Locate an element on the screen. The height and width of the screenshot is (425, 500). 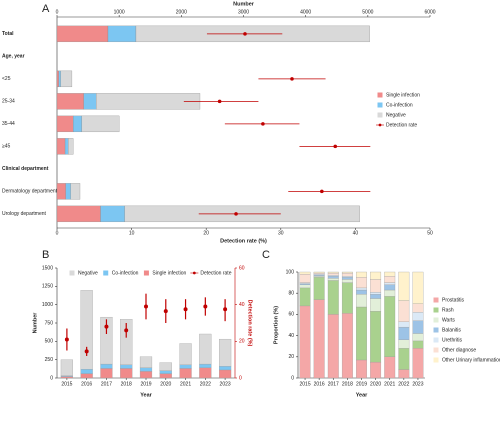
y-tick-label: 500 is located at coordinates (49, 342).